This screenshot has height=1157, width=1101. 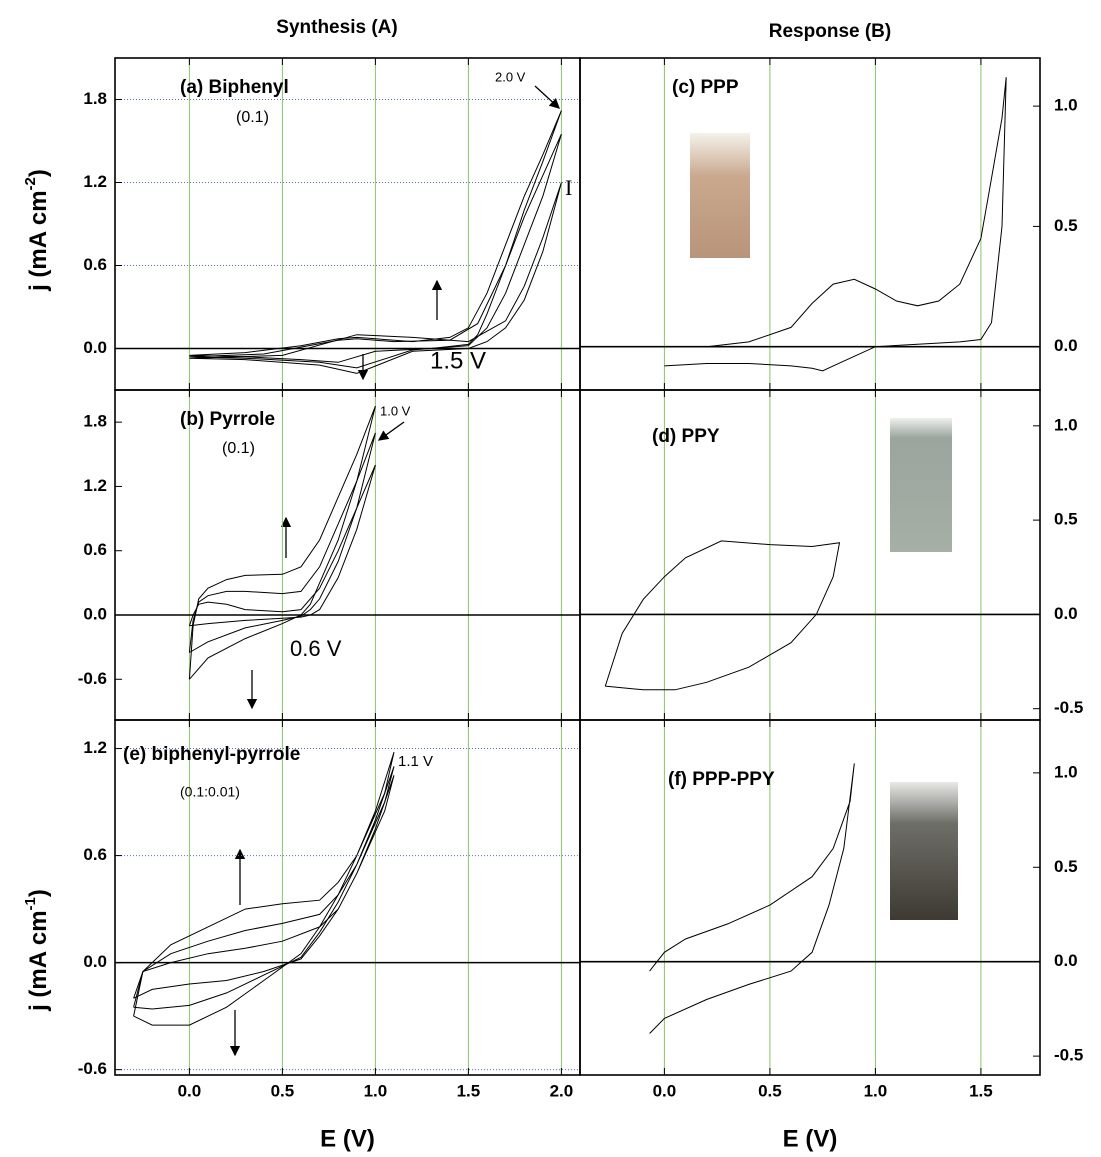 What do you see at coordinates (458, 360) in the screenshot?
I see `annotation: 1.5 V` at bounding box center [458, 360].